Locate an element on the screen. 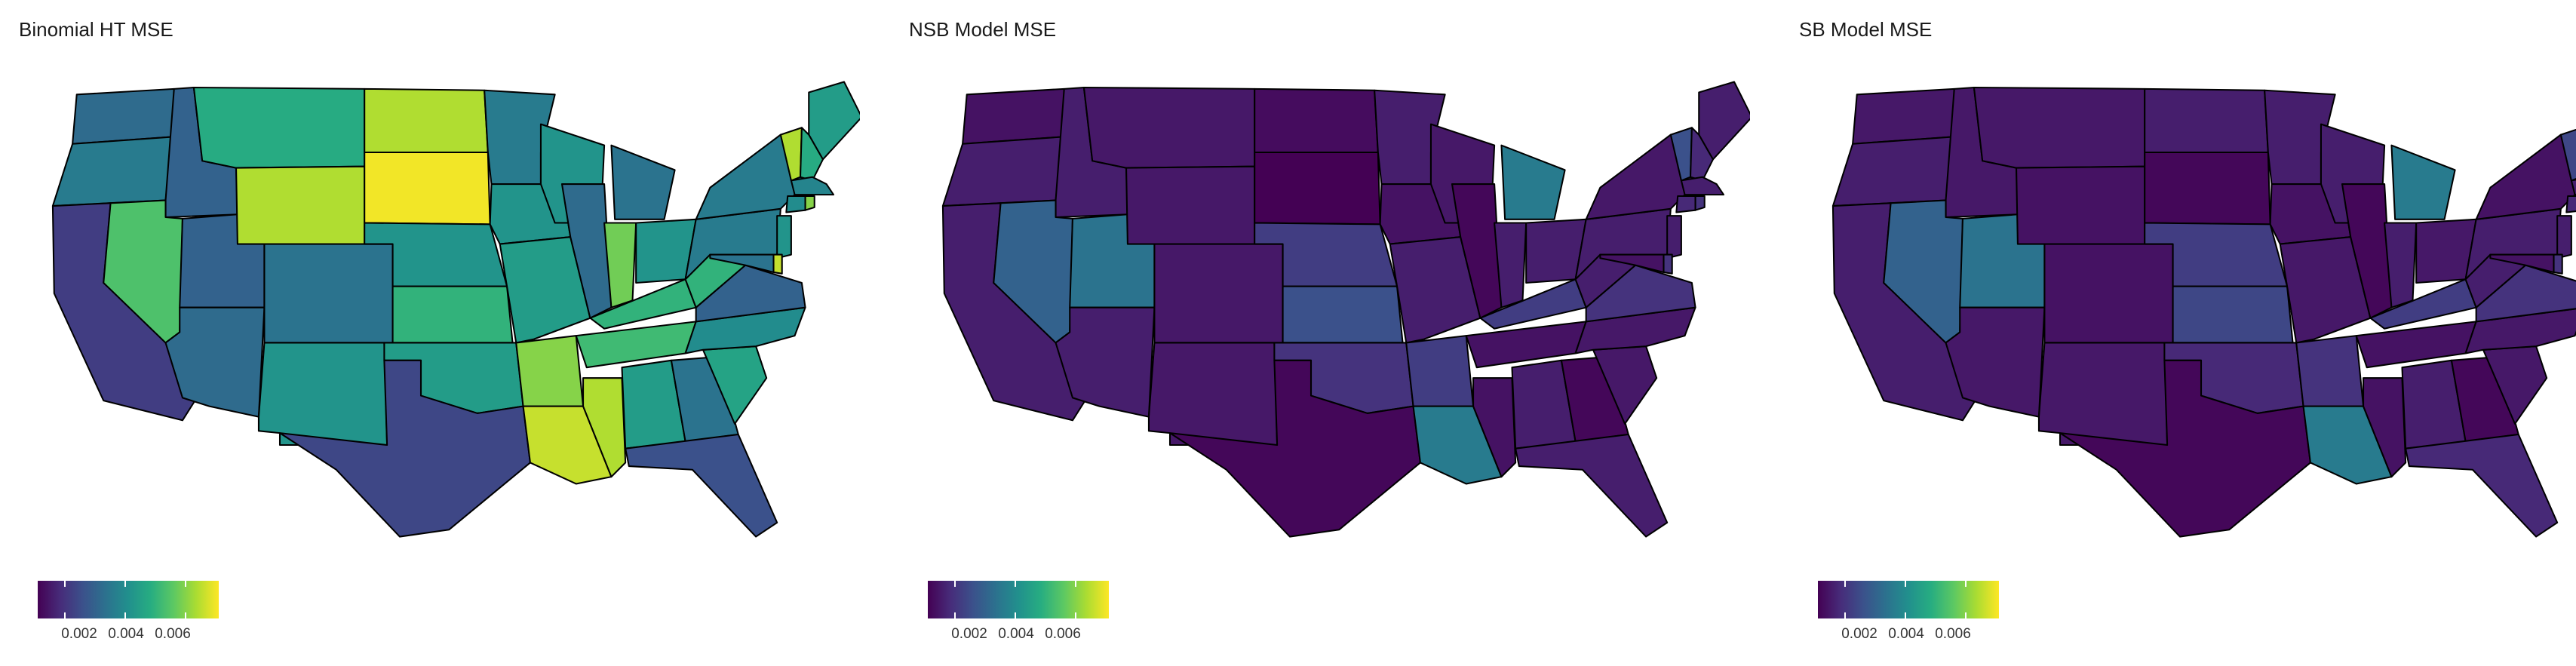  state-ny is located at coordinates (2525, 177).